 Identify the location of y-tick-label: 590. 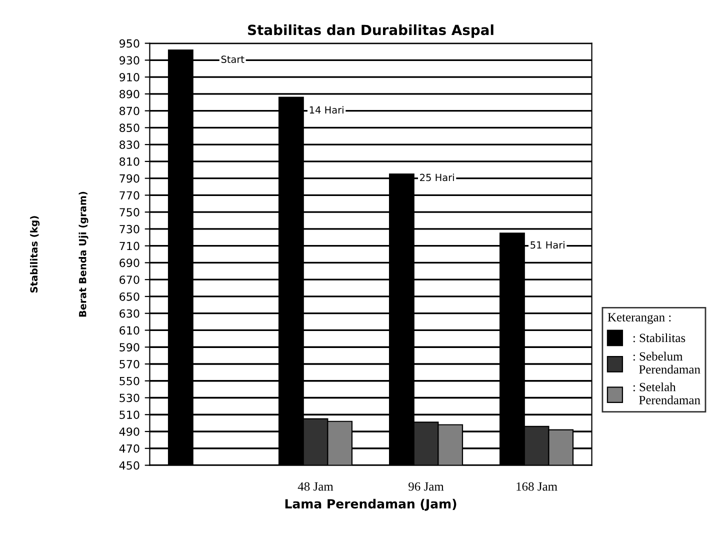
(130, 347).